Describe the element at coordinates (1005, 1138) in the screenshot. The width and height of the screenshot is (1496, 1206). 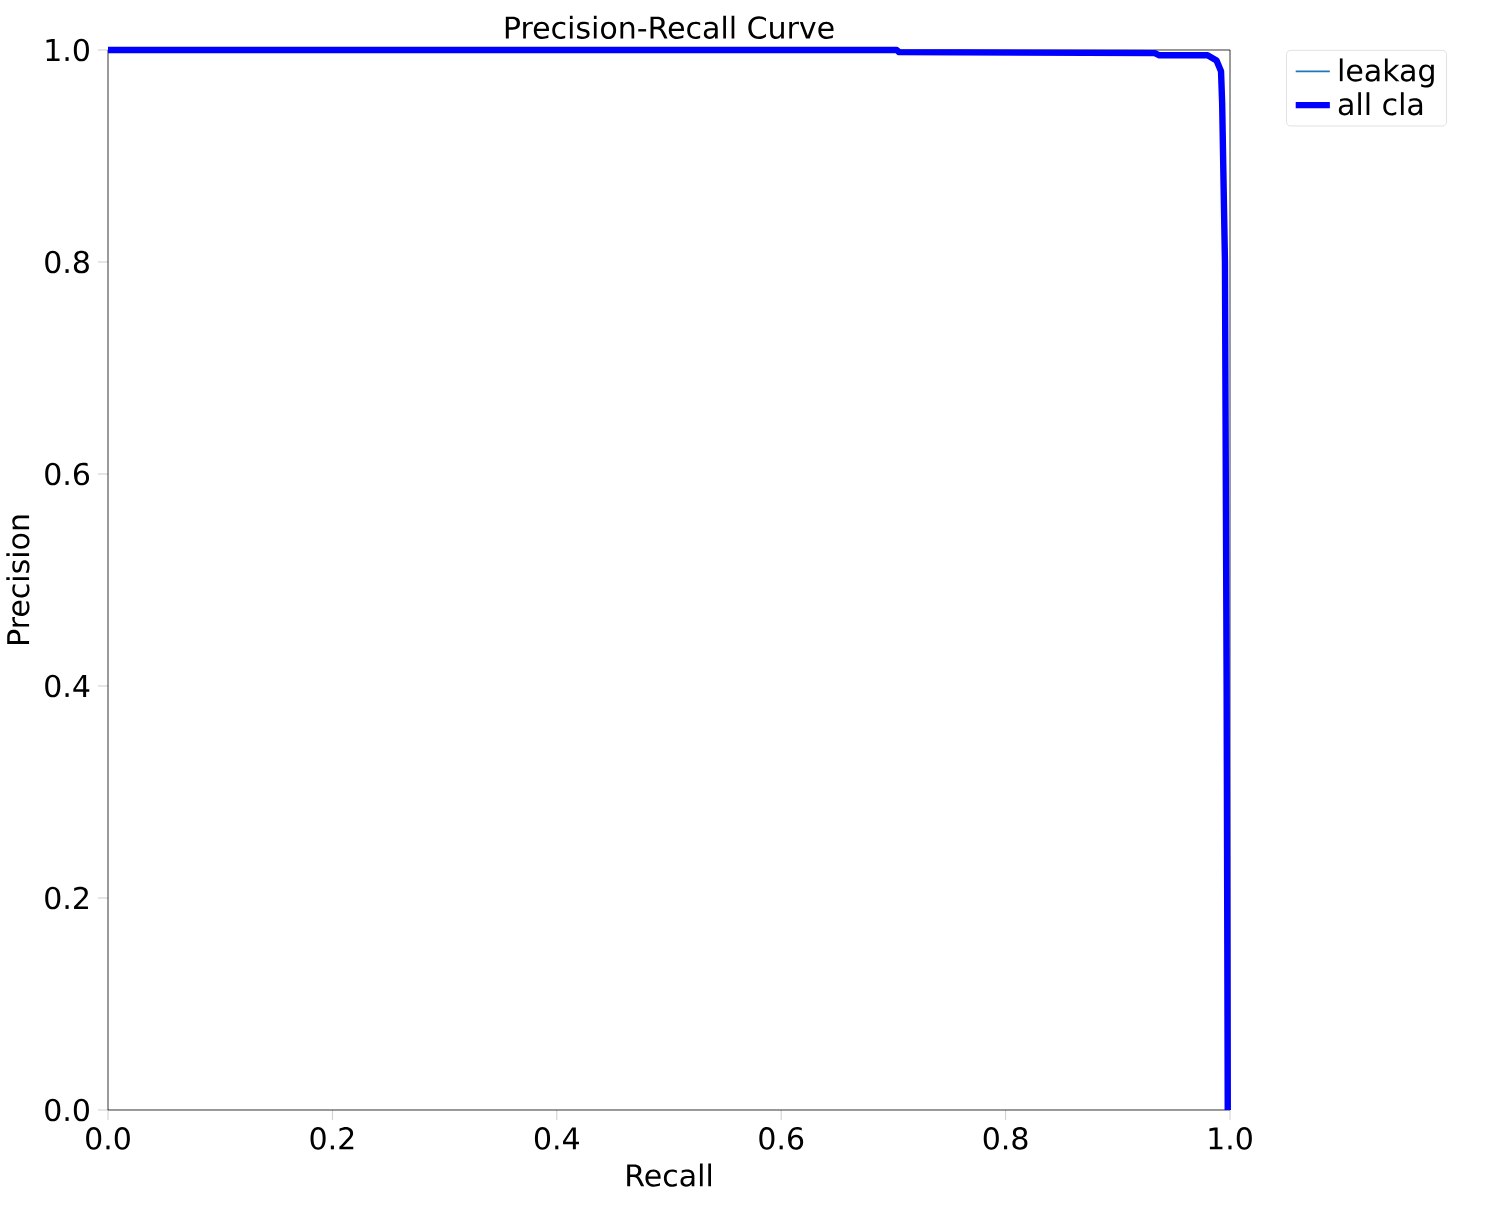
I see `x-tick-label: 0.8` at that location.